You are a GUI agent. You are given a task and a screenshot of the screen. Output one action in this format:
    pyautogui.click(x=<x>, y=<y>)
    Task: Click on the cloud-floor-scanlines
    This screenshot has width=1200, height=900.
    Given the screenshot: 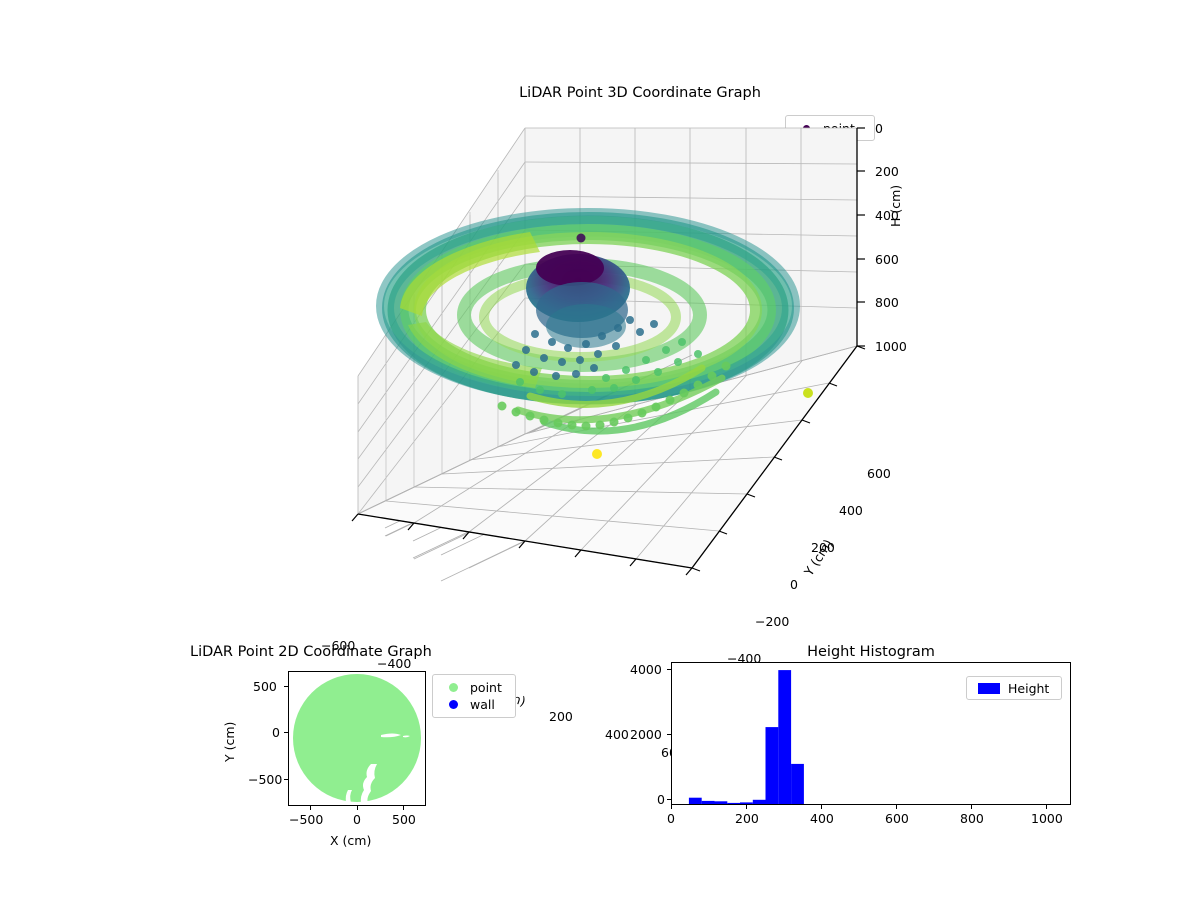 What is the action you would take?
    pyautogui.click(x=620, y=399)
    